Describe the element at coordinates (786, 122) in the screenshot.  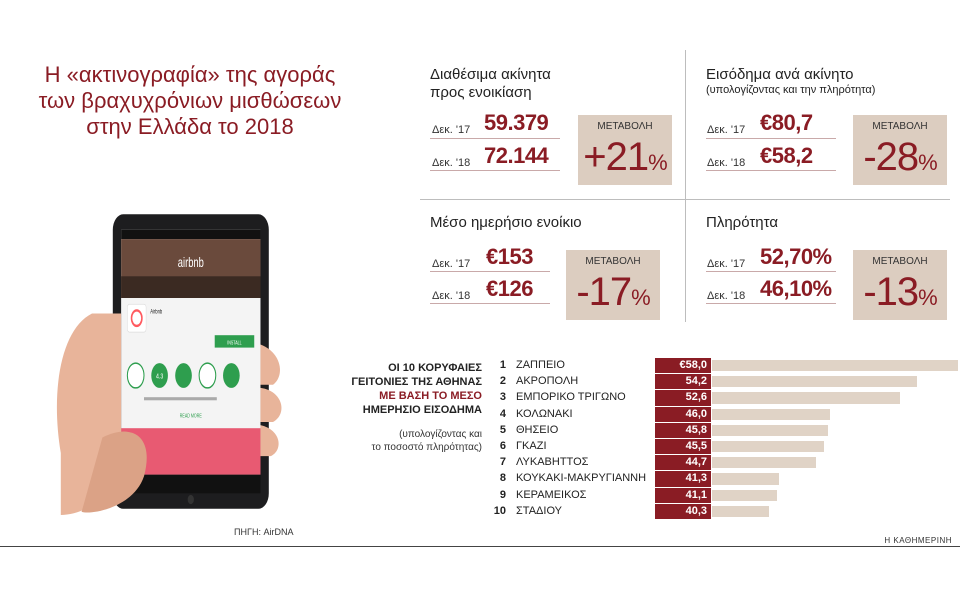
I see `stat-value: €80,7` at that location.